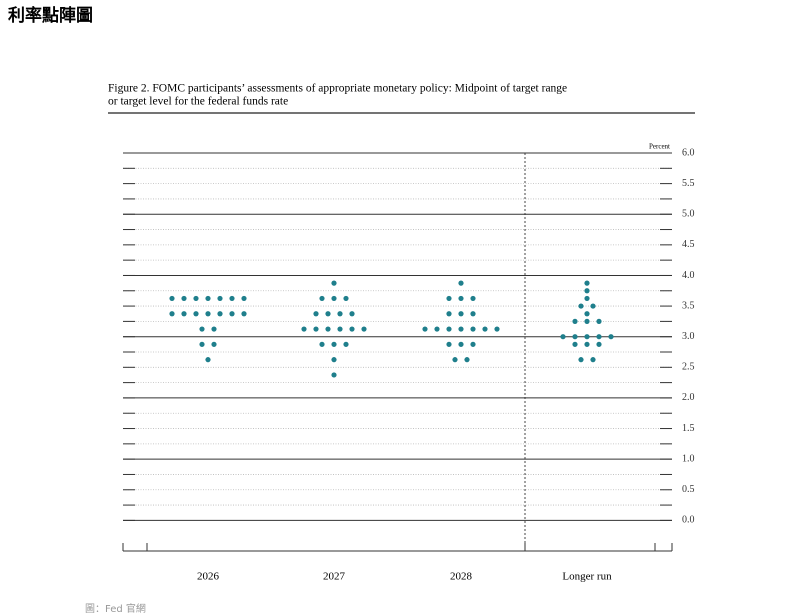 The height and width of the screenshot is (615, 800). I want to click on y-tick-label: 3.0, so click(688, 336).